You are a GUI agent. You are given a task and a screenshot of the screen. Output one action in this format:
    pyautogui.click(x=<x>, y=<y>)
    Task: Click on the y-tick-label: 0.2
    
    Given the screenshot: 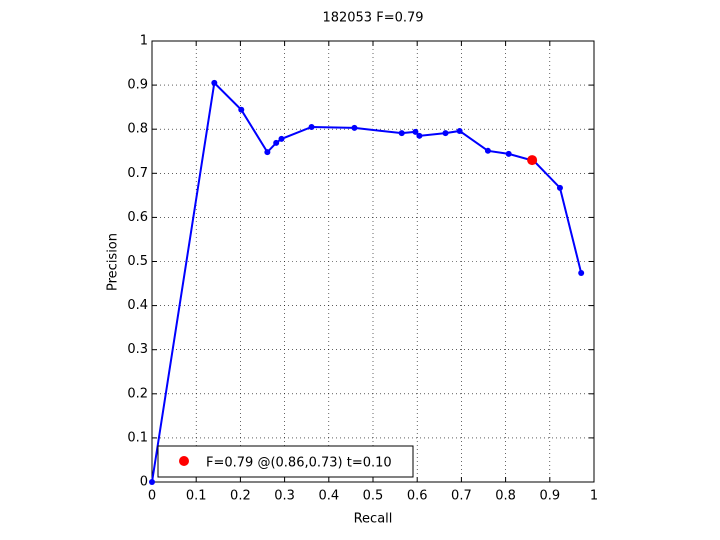 What is the action you would take?
    pyautogui.click(x=137, y=393)
    